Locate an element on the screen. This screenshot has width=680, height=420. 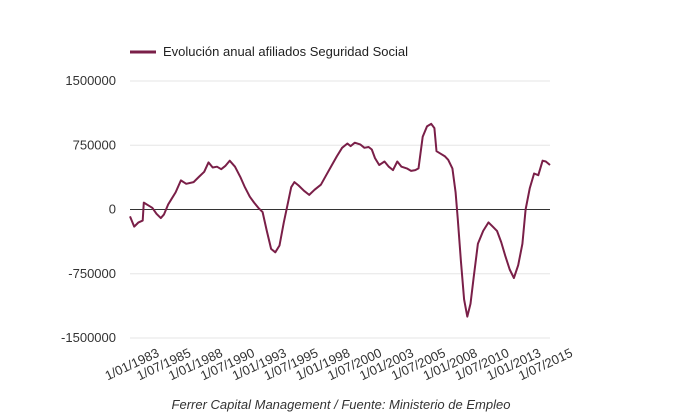
y-tick-label: 1500000 is located at coordinates (90, 80).